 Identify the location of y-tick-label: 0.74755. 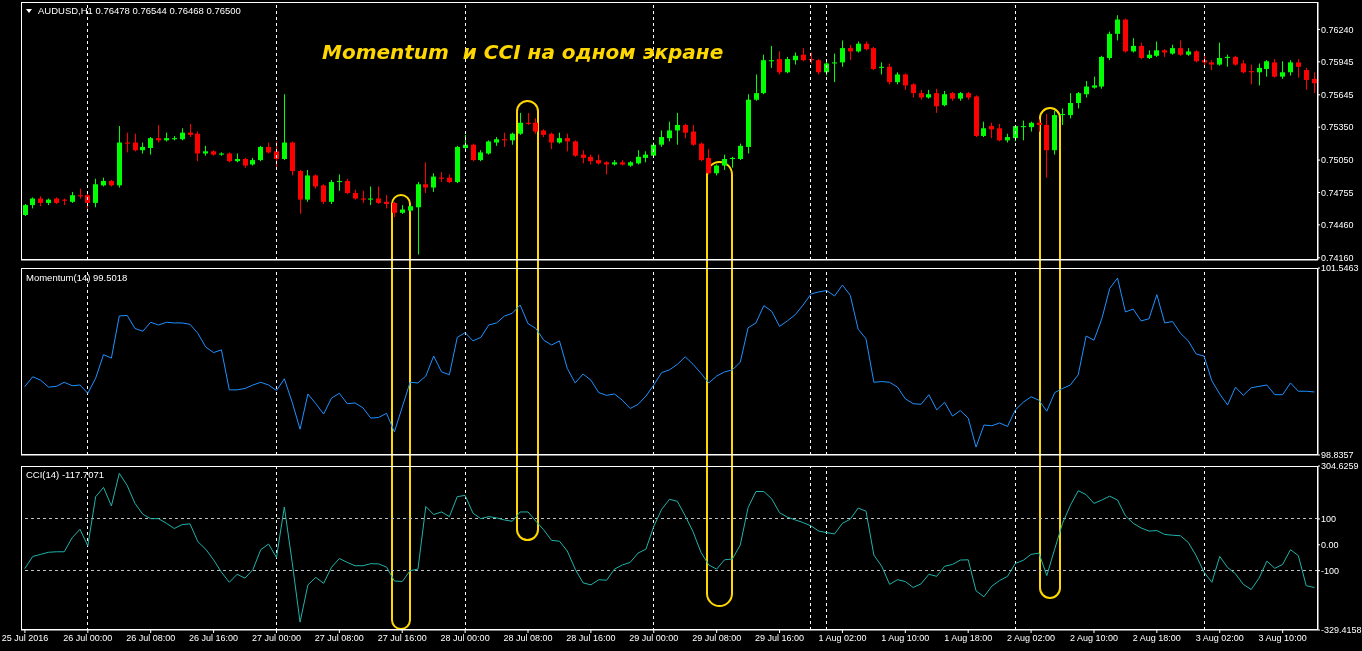
(1337, 192).